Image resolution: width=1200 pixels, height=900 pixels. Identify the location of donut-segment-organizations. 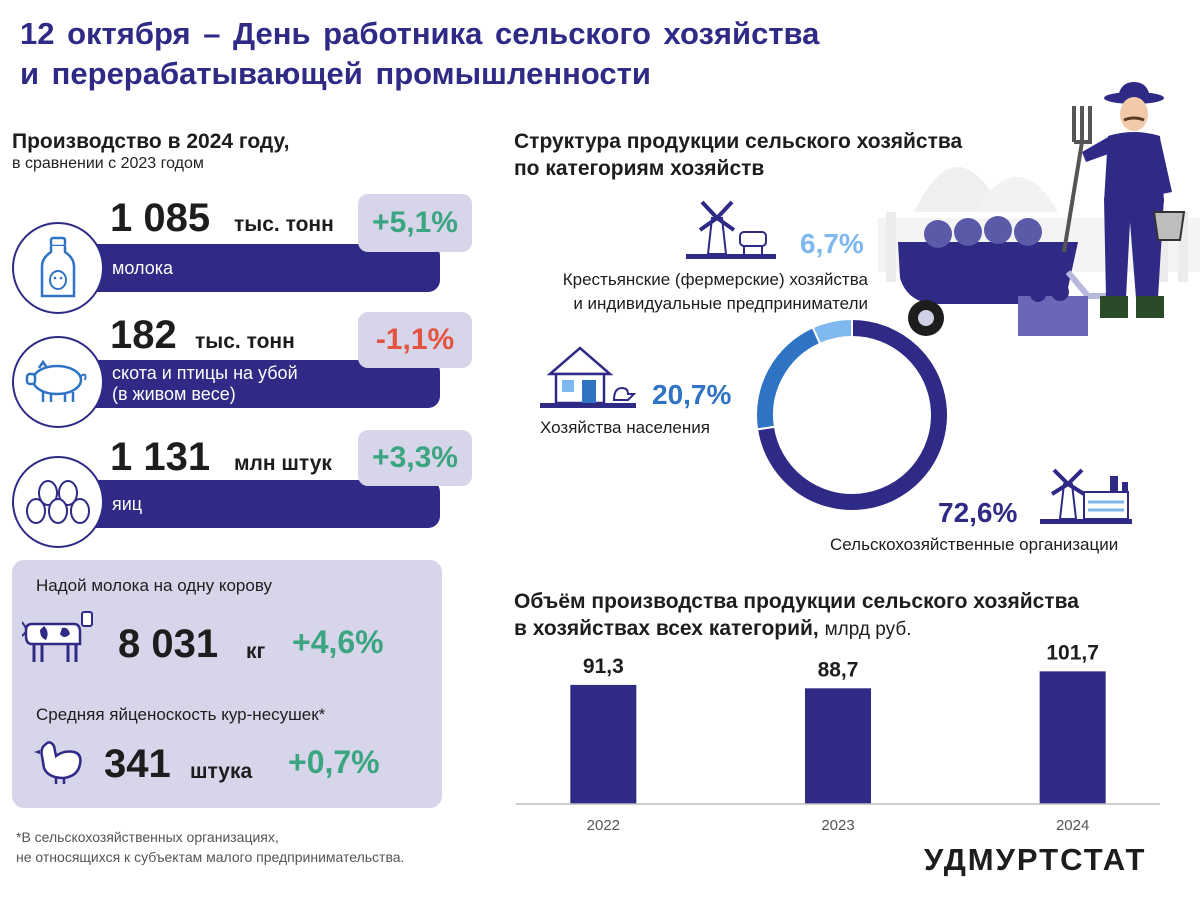
(852, 414).